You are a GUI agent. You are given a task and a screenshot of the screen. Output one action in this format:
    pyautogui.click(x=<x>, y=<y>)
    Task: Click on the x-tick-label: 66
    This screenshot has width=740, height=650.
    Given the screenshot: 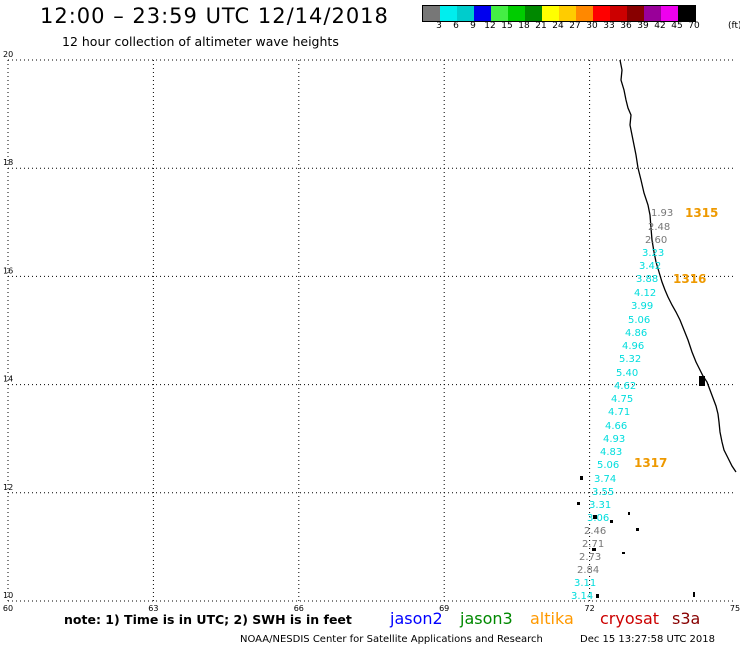 What is the action you would take?
    pyautogui.click(x=299, y=608)
    